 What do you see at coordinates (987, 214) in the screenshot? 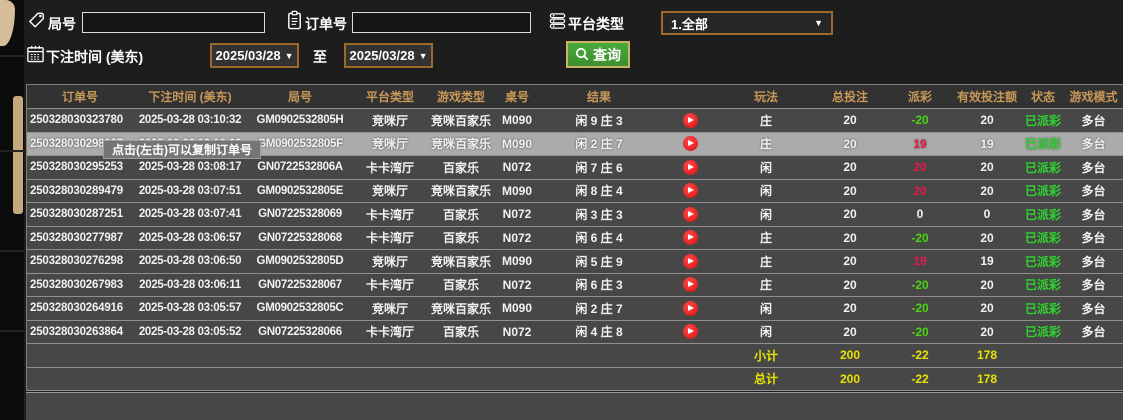
I see `cell-valid-bet: 0` at bounding box center [987, 214].